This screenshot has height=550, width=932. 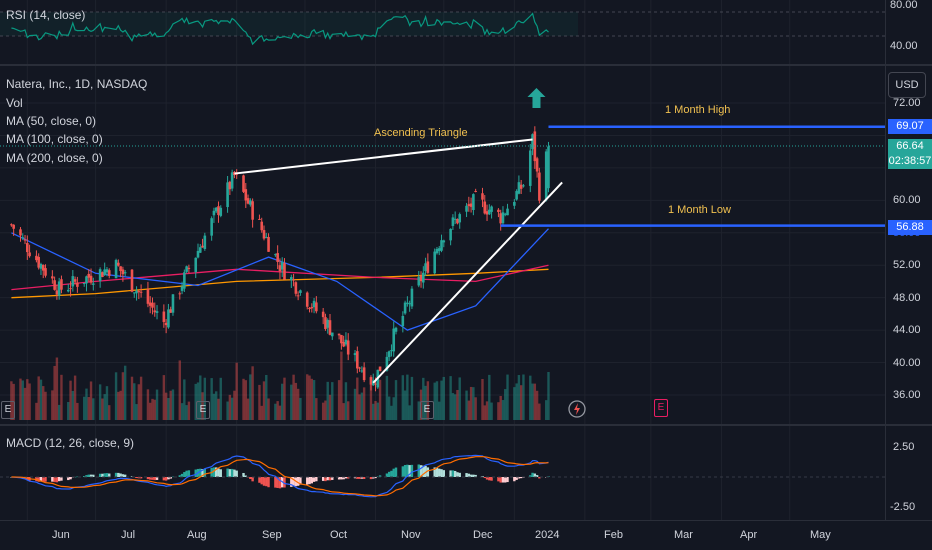 What do you see at coordinates (14, 103) in the screenshot?
I see `indicator-vol: Vol` at bounding box center [14, 103].